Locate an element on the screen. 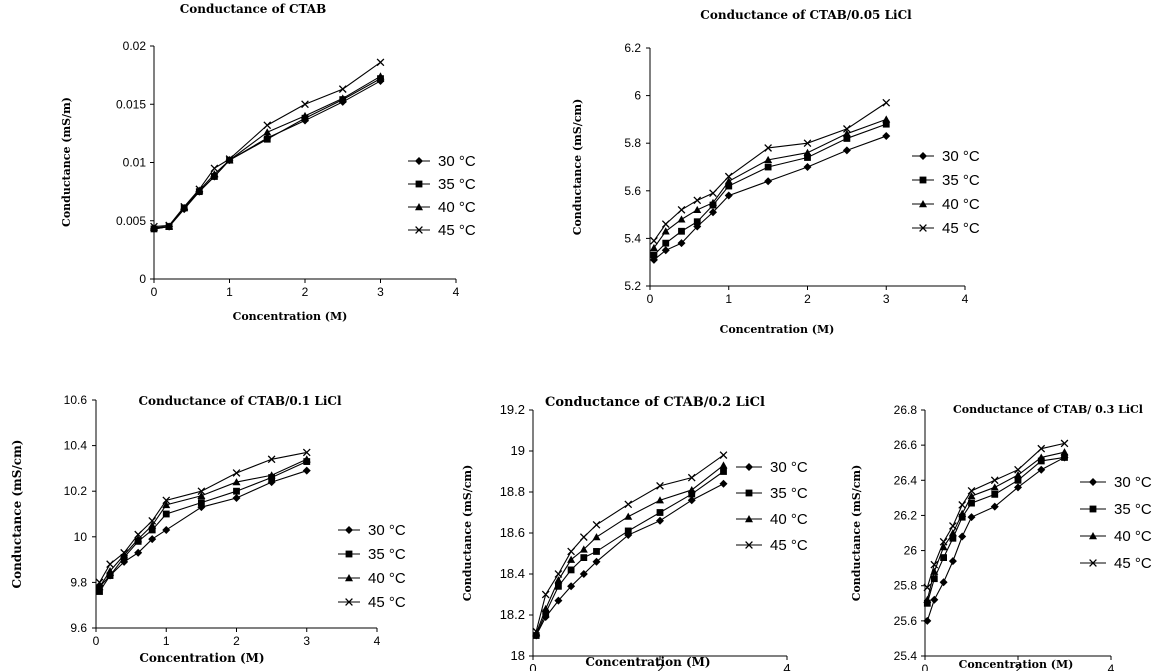  y-axis-label: Conductance (mS/cm) is located at coordinates (856, 533).